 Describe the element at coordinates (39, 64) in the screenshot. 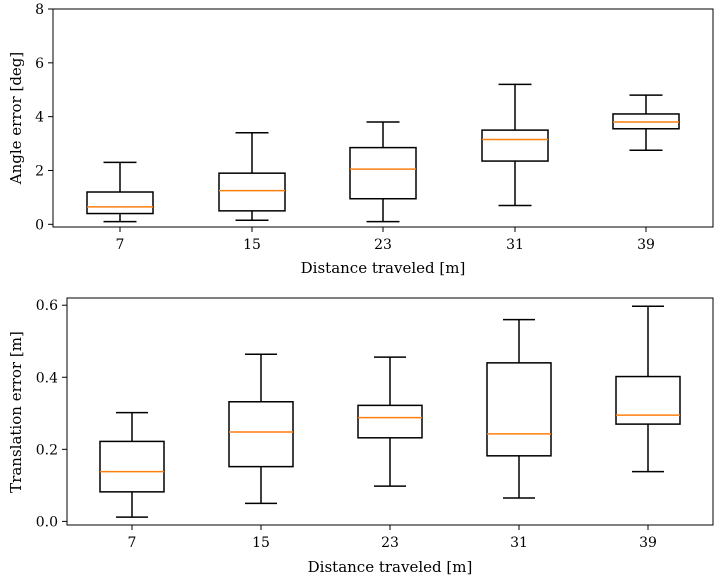

I see `angle-error-y-tick-label: 6` at that location.